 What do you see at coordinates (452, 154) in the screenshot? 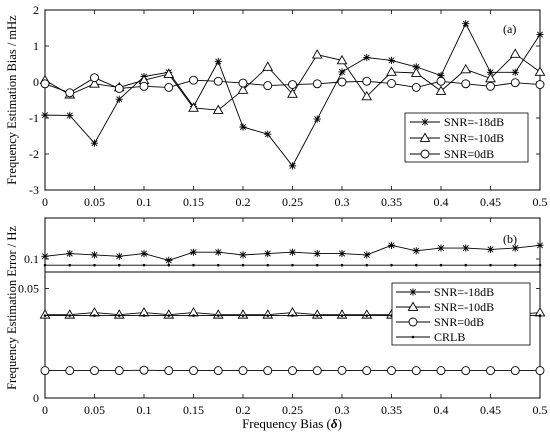
I see `panel-a-legend-item: SNR=0dB` at bounding box center [452, 154].